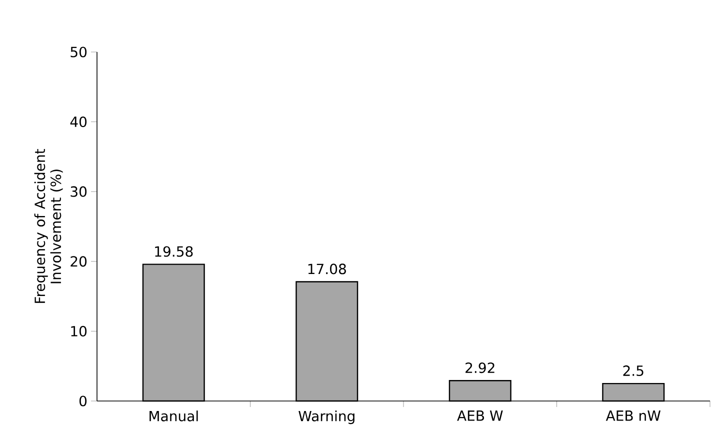 The height and width of the screenshot is (440, 720). Describe the element at coordinates (78, 122) in the screenshot. I see `y-tick-label: 40` at that location.